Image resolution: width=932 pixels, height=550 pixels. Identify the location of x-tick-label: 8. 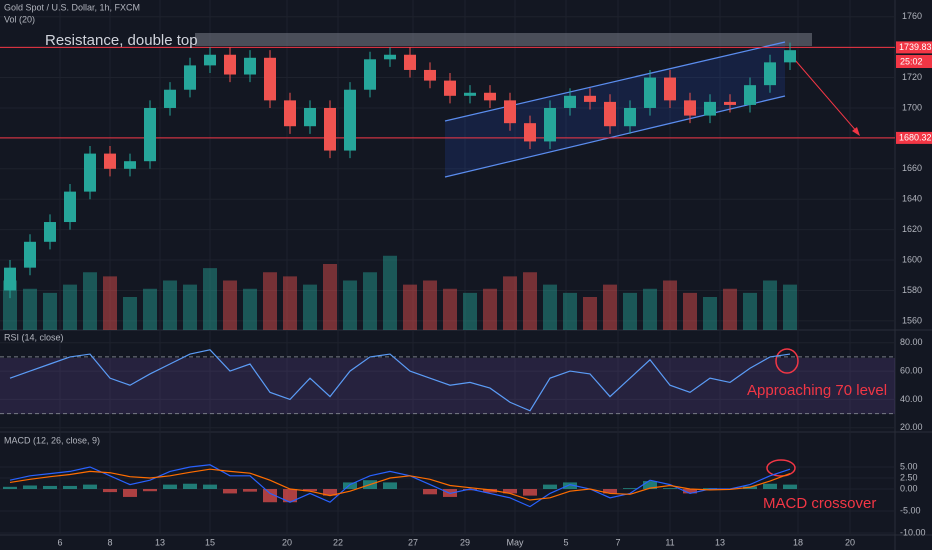
(109, 542).